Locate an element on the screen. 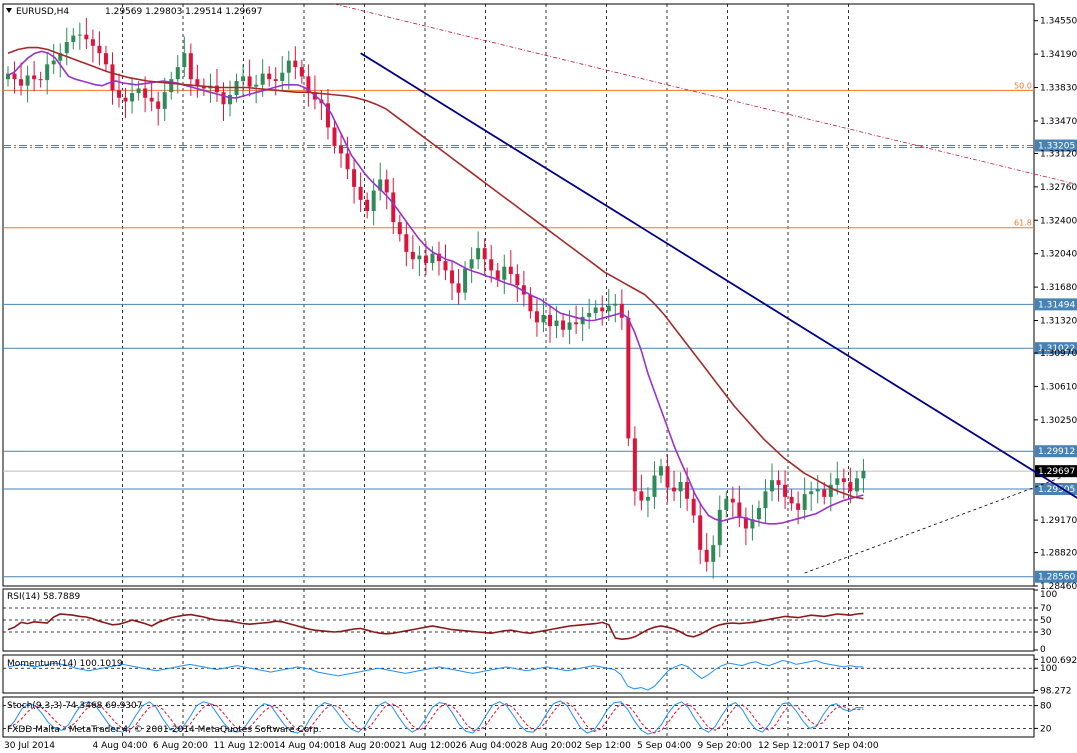 The image size is (1077, 753). level-price-label: 1.28560 is located at coordinates (1056, 578).